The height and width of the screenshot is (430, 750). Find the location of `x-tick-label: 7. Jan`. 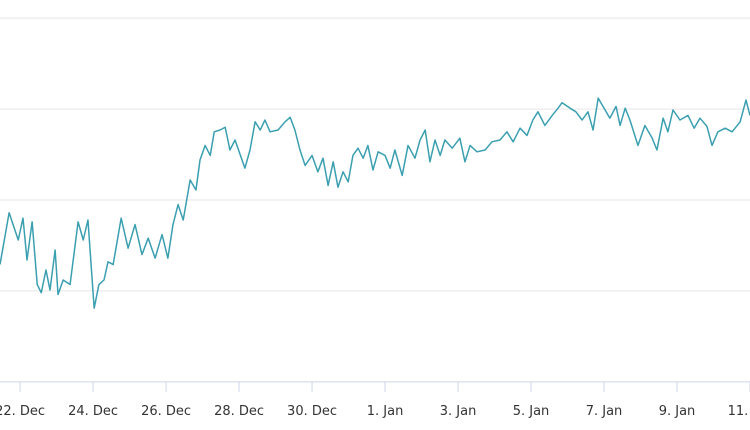

x-tick-label: 7. Jan is located at coordinates (604, 411).